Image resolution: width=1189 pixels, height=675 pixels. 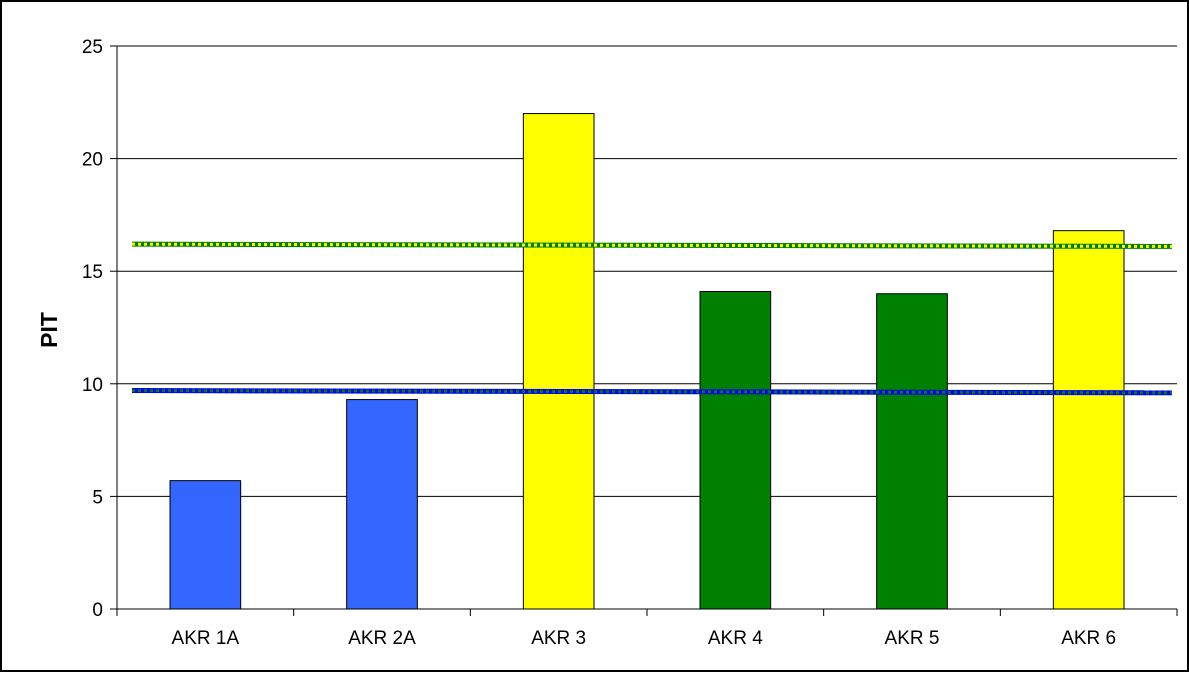 I want to click on y-tick-labels: 0 5 10 15 20 25, so click(x=92, y=329).